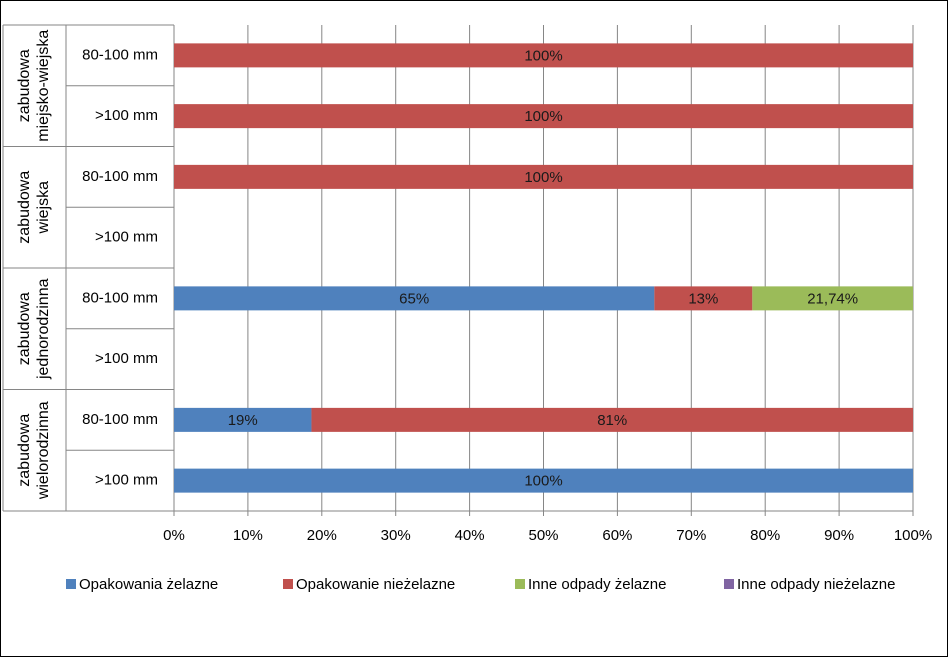  I want to click on data-label: 21,74%, so click(832, 298).